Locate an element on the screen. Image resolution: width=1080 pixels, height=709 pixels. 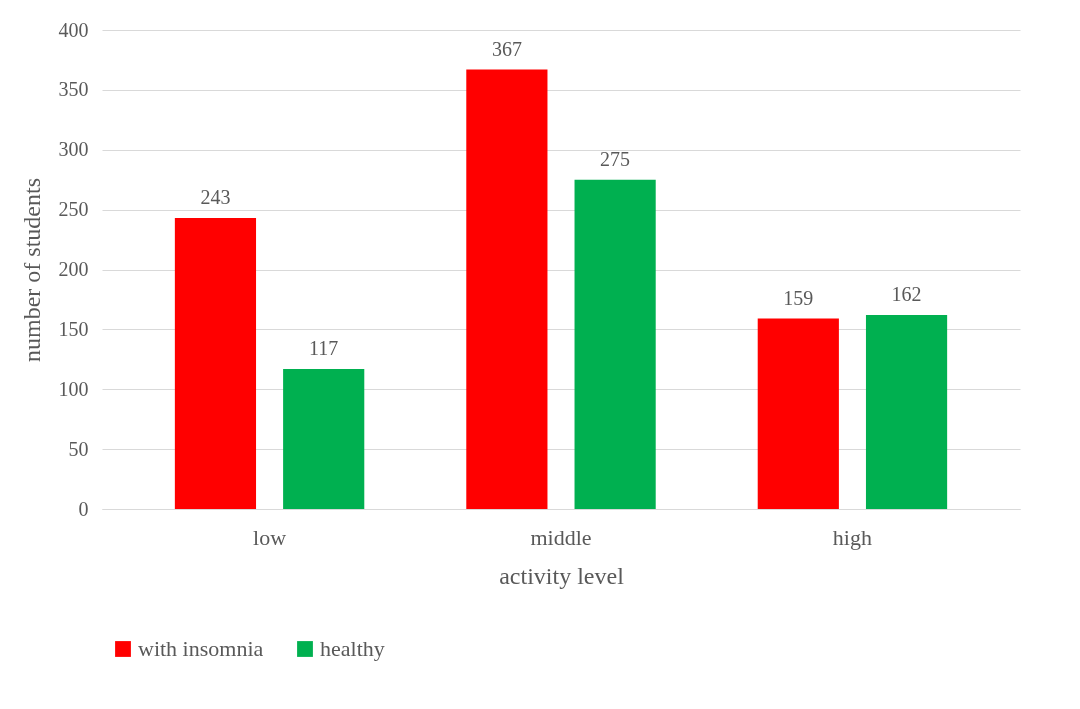
y-axis-title: number of students is located at coordinates (31, 270).